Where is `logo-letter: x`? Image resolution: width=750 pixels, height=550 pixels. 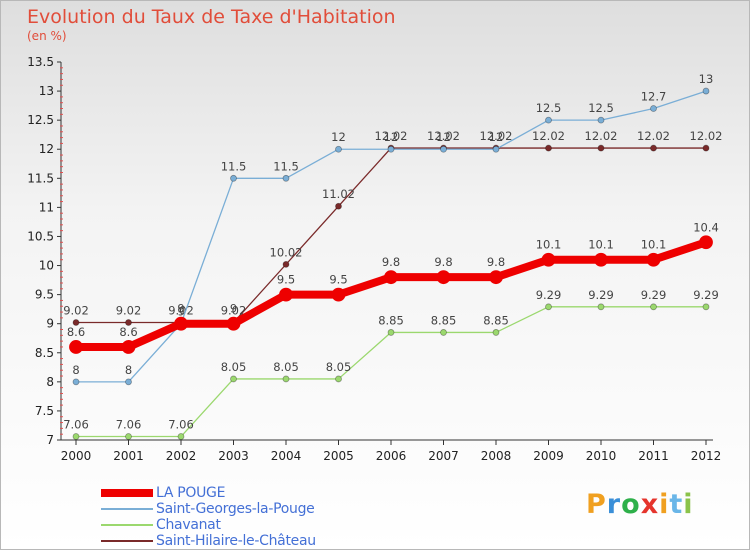 logo-letter: x is located at coordinates (650, 504).